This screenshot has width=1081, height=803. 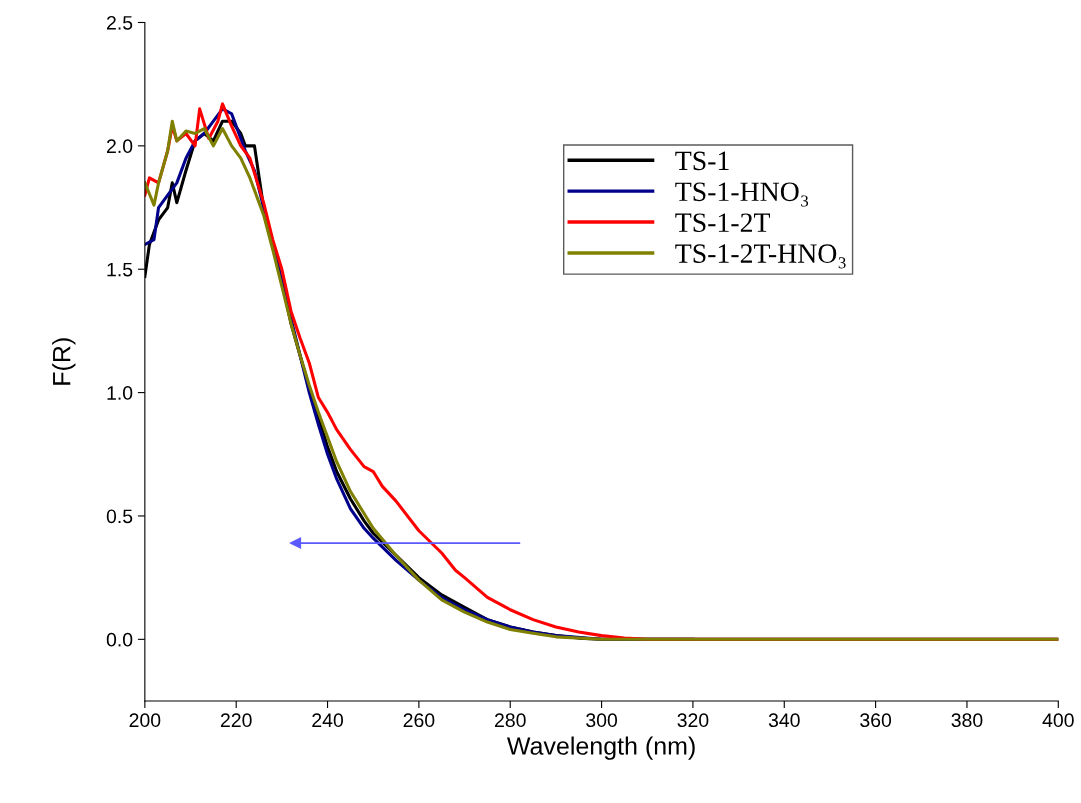 I want to click on x-tick-label: 280, so click(x=510, y=720).